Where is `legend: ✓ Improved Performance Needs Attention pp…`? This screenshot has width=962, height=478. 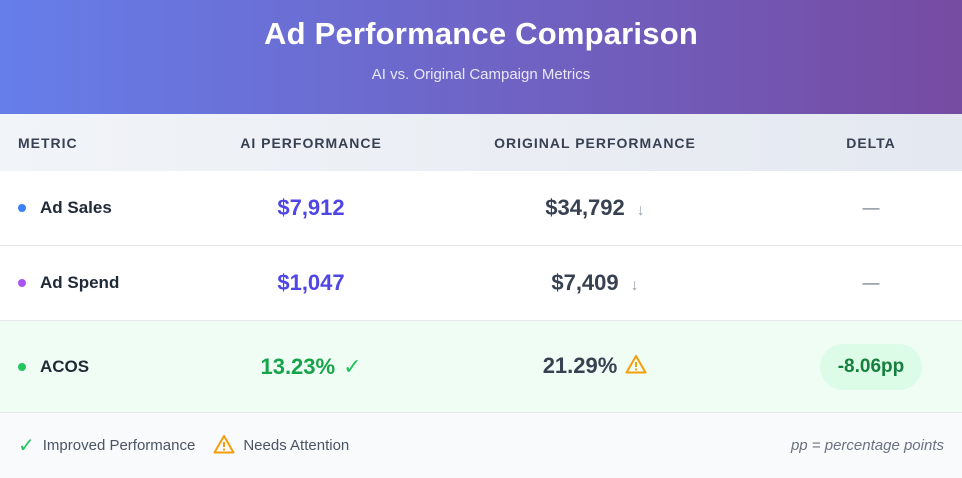 legend: ✓ Improved Performance Needs Attention pp… is located at coordinates (481, 445).